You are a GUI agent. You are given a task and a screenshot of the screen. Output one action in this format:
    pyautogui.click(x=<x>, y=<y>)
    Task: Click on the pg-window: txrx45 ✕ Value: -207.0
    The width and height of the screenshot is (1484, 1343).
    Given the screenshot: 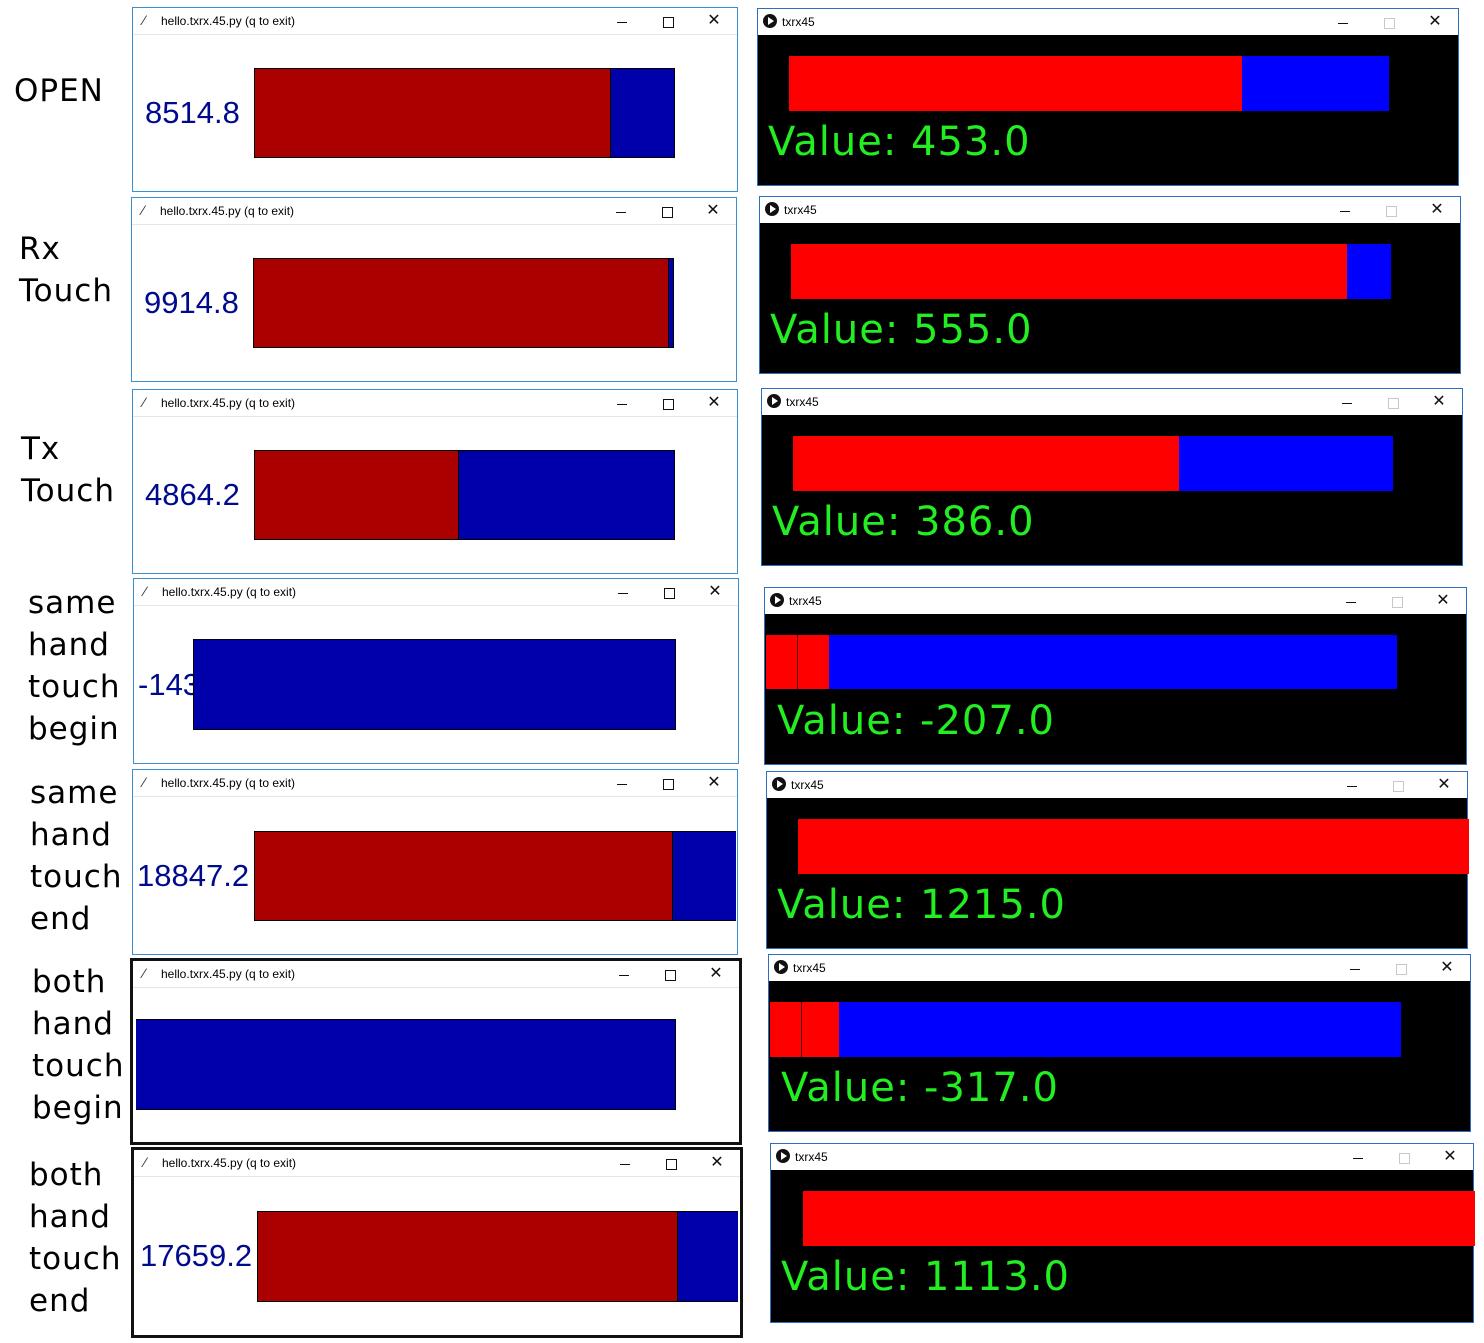 What is the action you would take?
    pyautogui.click(x=1115, y=676)
    